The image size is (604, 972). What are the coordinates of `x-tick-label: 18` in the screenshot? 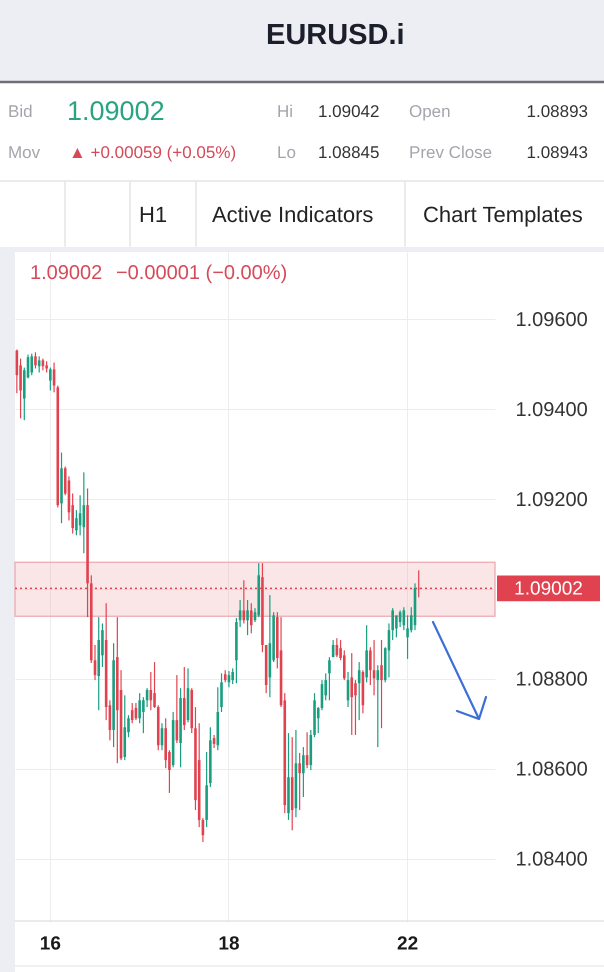 It's located at (229, 944).